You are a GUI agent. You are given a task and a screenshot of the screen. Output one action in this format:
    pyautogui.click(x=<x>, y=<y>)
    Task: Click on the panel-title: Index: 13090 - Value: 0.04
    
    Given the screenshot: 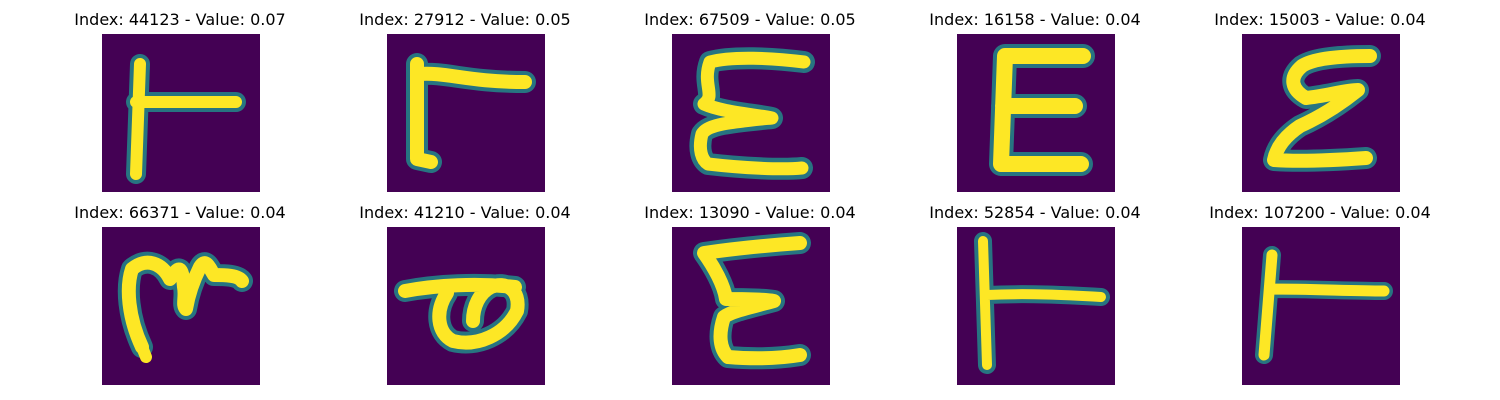 What is the action you would take?
    pyautogui.click(x=750, y=212)
    